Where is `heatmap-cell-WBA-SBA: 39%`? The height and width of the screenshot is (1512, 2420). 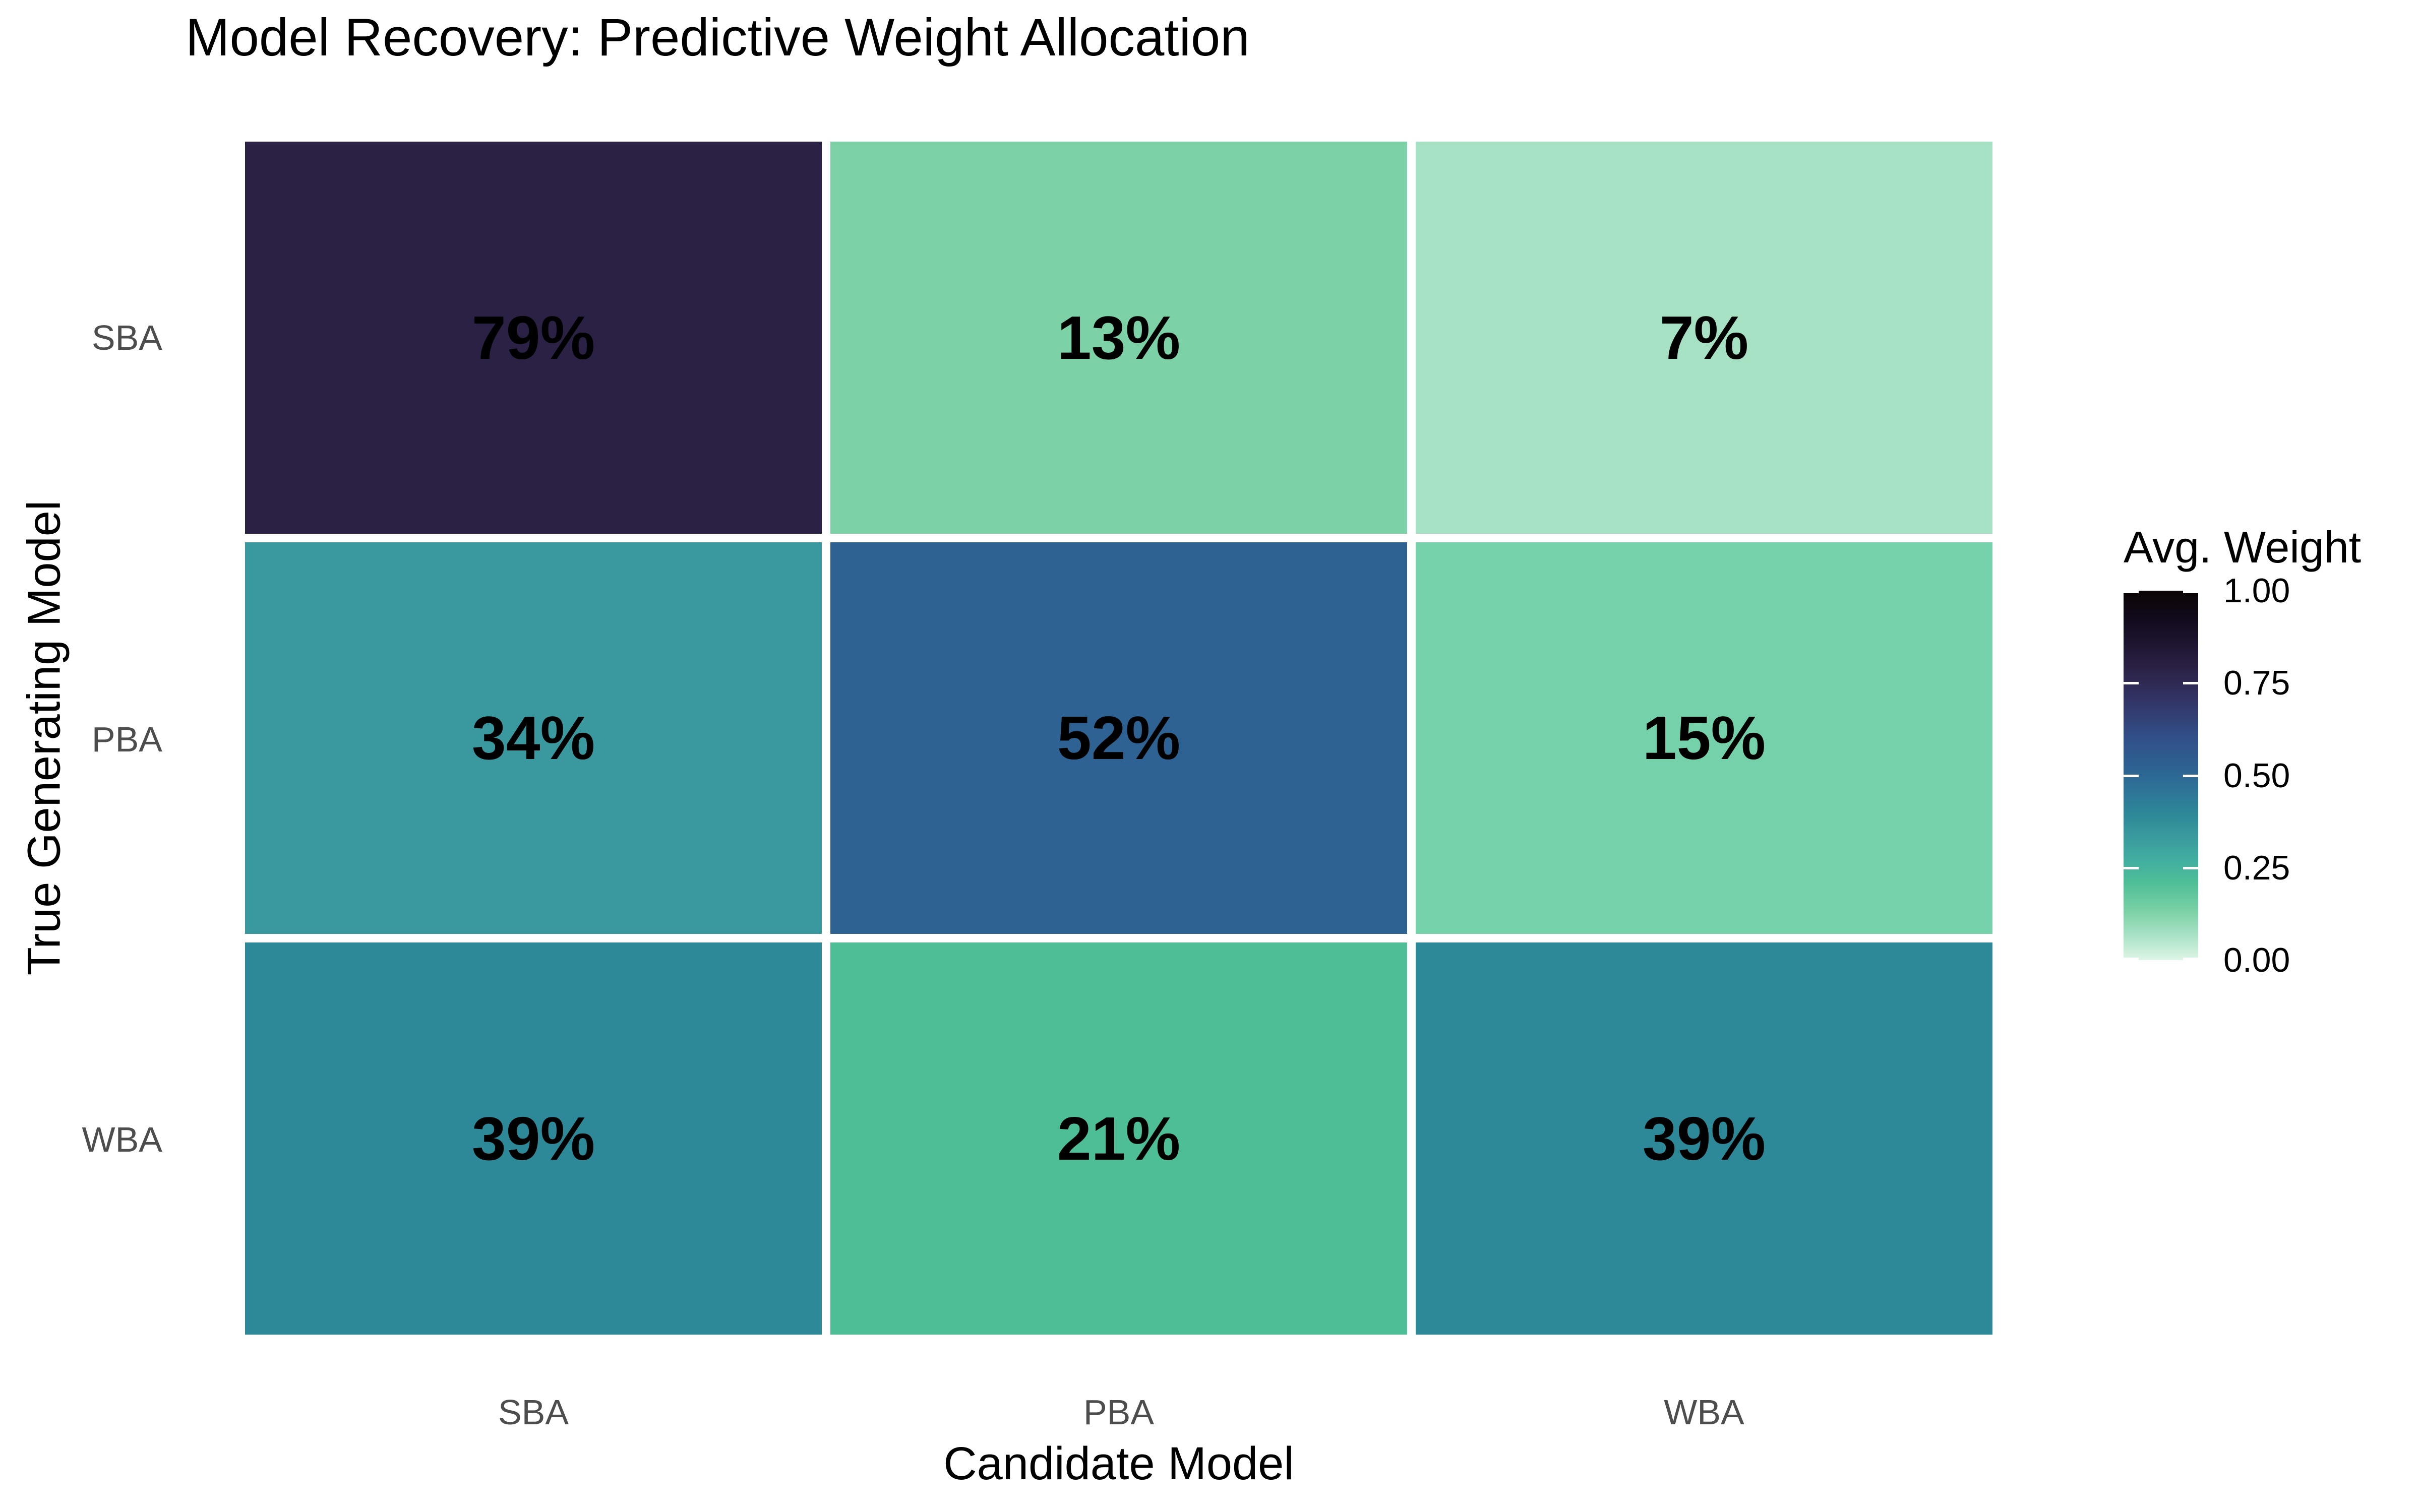
heatmap-cell-WBA-SBA: 39% is located at coordinates (533, 1138).